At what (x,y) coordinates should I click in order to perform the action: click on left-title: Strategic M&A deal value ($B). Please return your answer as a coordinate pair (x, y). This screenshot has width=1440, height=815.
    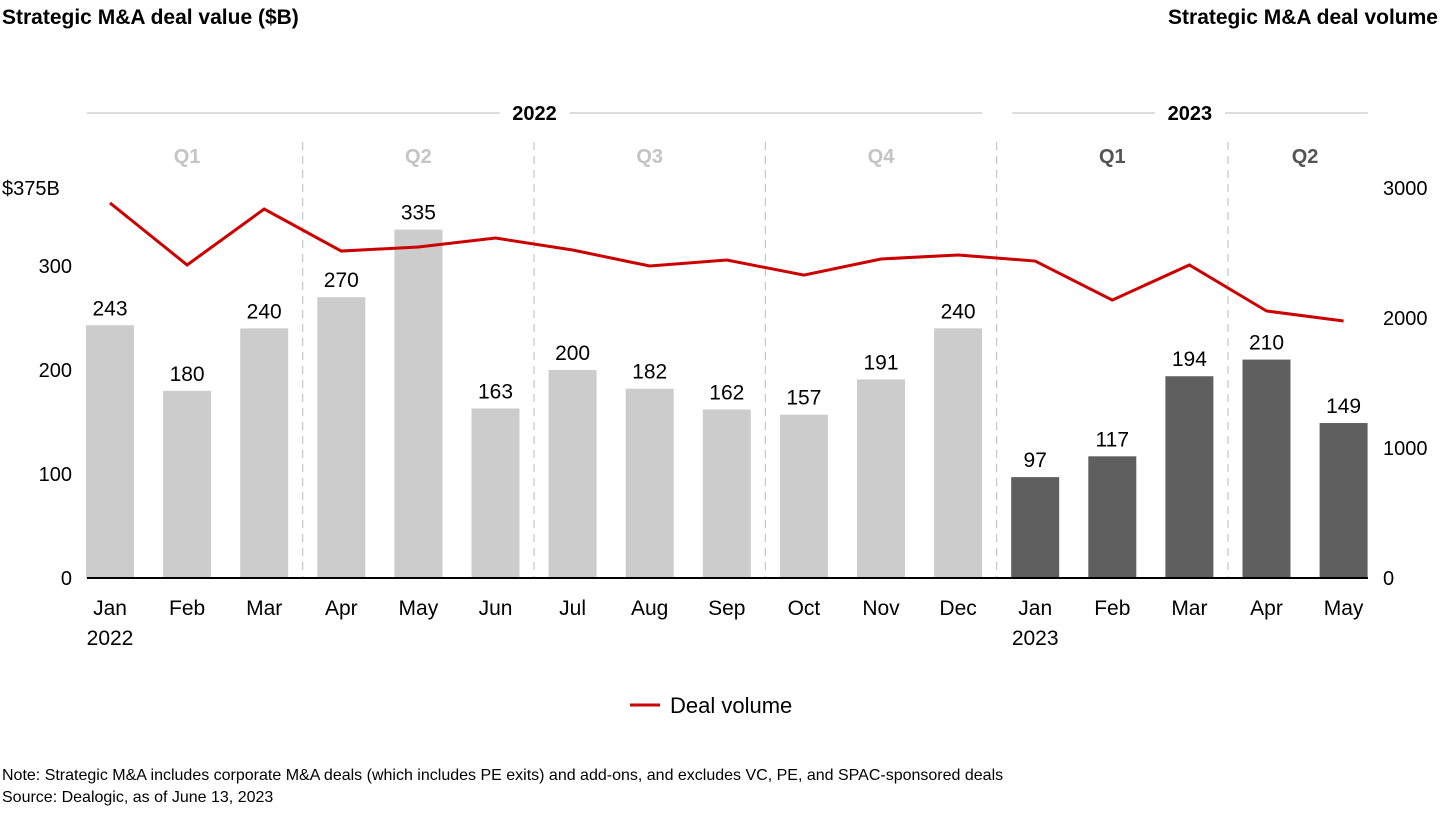
    Looking at the image, I should click on (150, 17).